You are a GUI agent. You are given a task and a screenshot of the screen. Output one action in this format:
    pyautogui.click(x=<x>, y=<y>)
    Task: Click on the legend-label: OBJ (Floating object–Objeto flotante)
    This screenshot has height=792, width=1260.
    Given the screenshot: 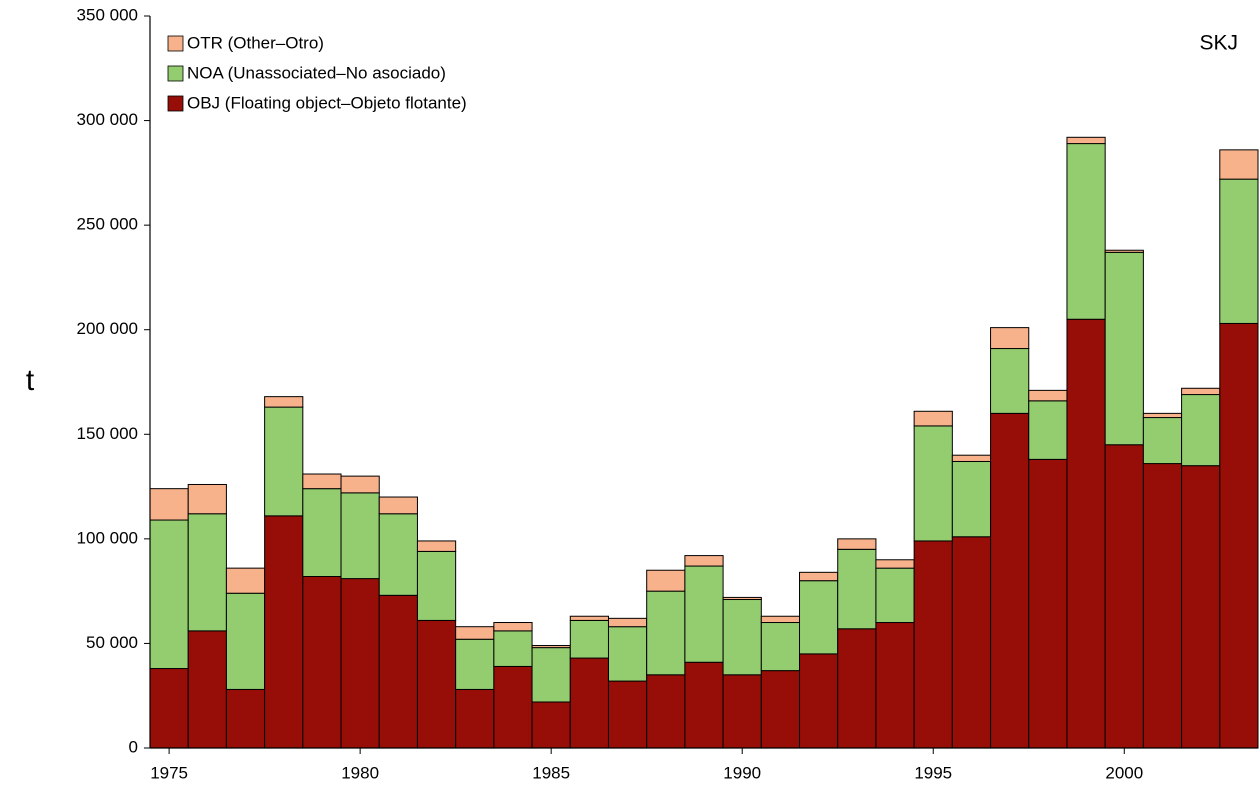 What is the action you would take?
    pyautogui.click(x=327, y=102)
    